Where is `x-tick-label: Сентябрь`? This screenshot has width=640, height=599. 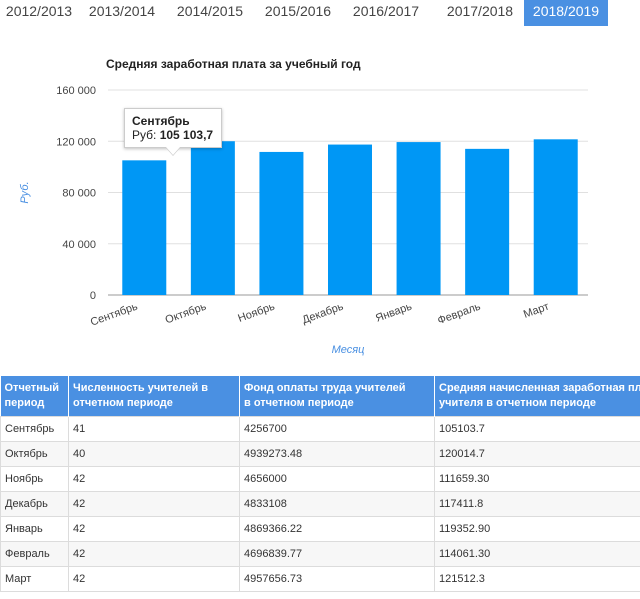
x-tick-label: Сентябрь is located at coordinates (114, 314).